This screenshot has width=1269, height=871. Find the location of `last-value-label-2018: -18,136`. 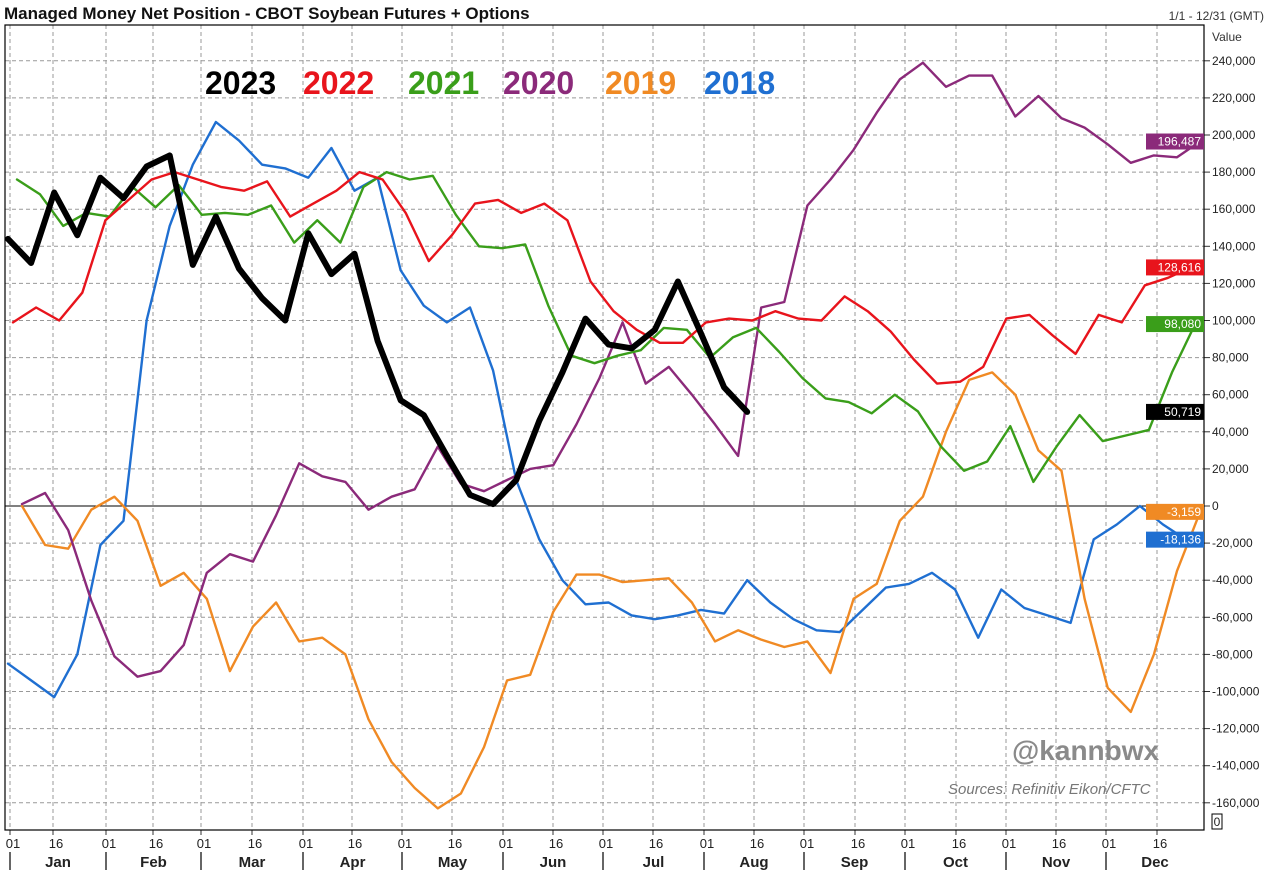

last-value-label-2018: -18,136 is located at coordinates (1180, 540).